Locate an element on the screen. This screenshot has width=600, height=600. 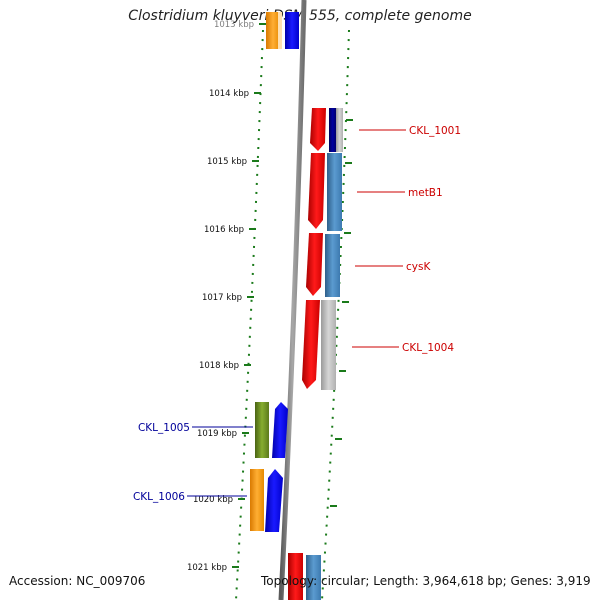
gene-ckl-1001-gray-block is located at coordinates (339, 130).